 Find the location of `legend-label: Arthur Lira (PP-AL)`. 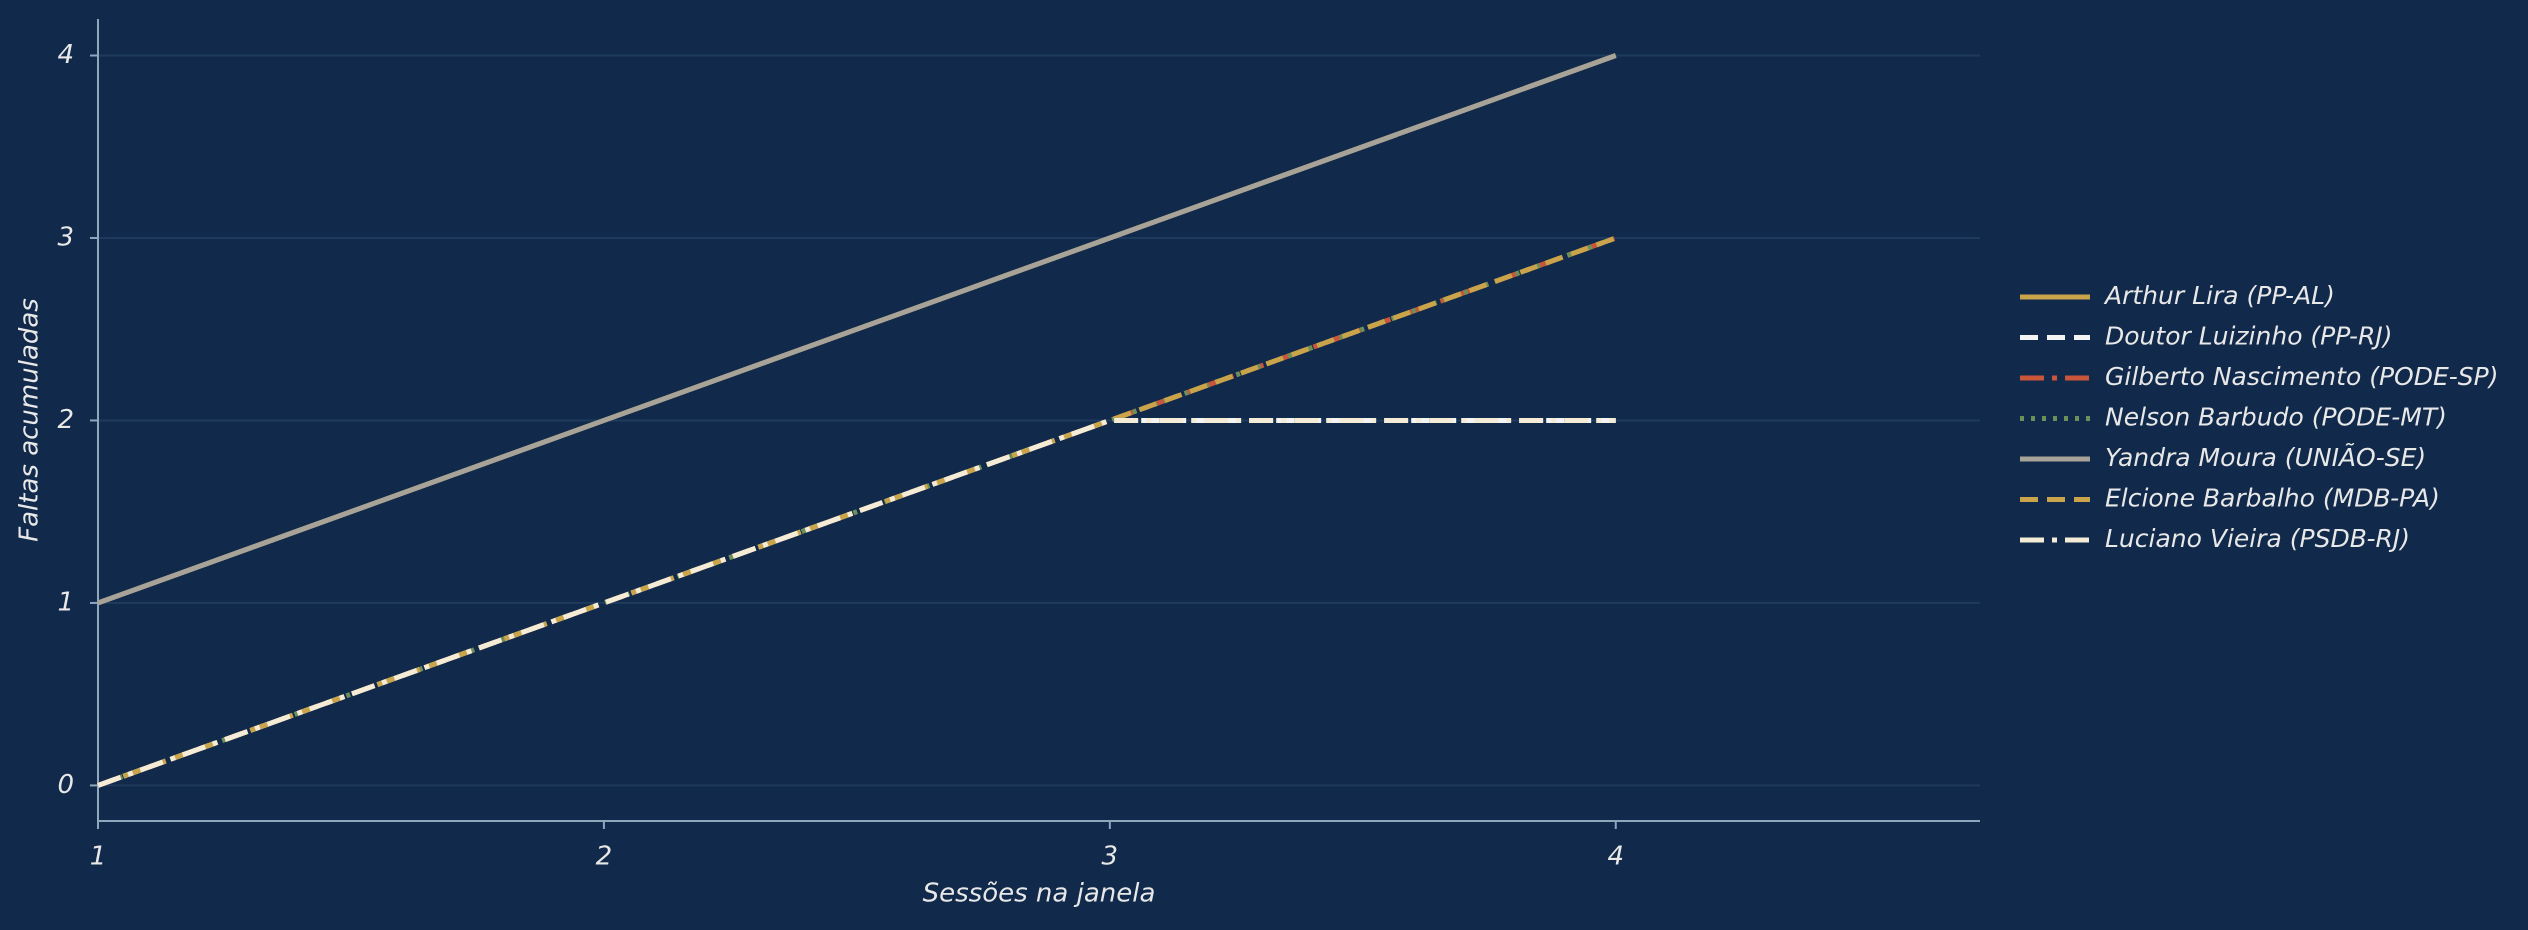

legend-label: Arthur Lira (PP-AL) is located at coordinates (2219, 295).